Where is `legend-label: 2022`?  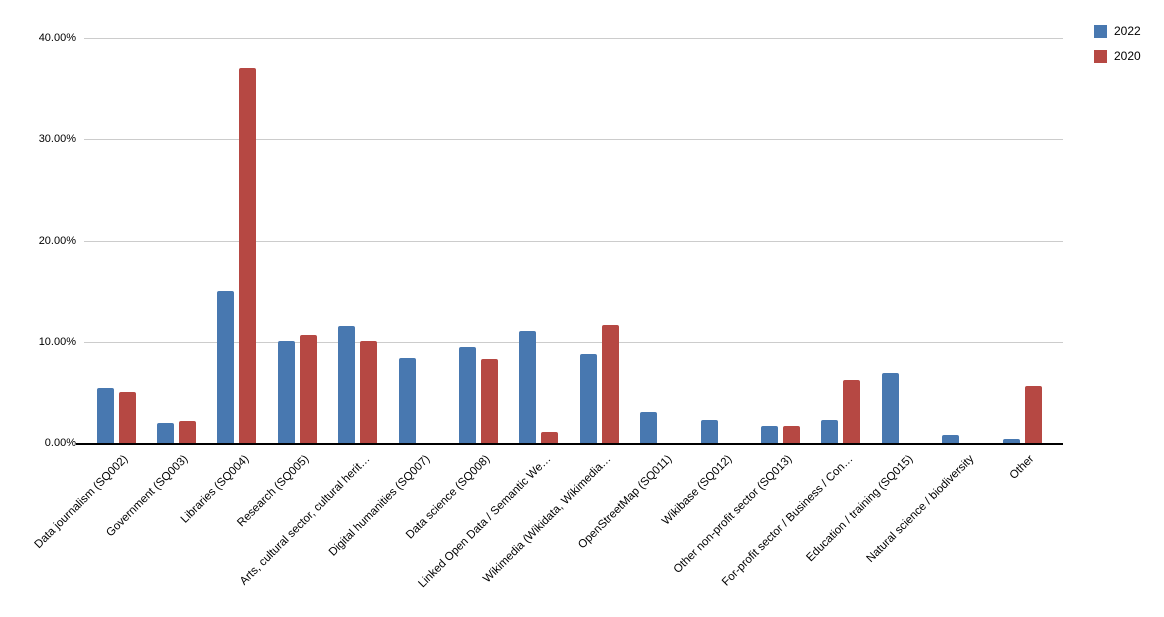
legend-label: 2022 is located at coordinates (1127, 31).